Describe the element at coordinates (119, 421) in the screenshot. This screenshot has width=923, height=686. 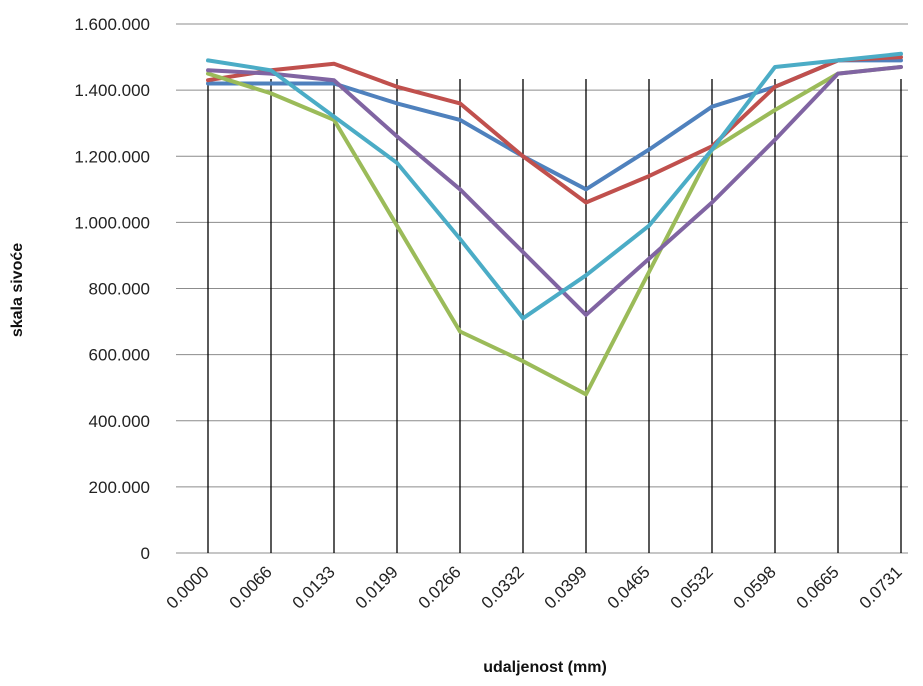
I see `y-tick-label: 400.000` at that location.